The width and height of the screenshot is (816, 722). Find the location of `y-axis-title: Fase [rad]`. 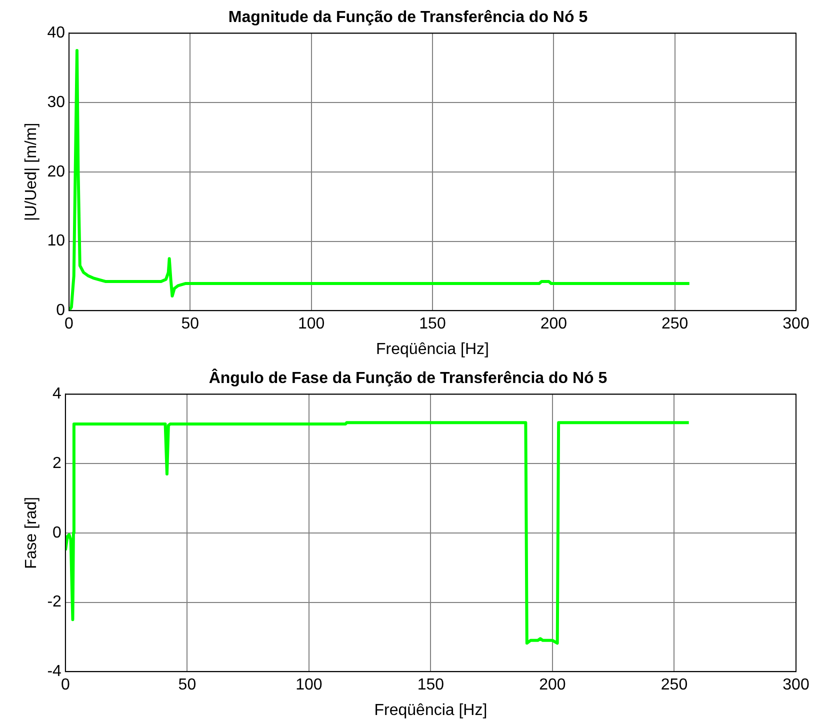

y-axis-title: Fase [rad] is located at coordinates (31, 532).